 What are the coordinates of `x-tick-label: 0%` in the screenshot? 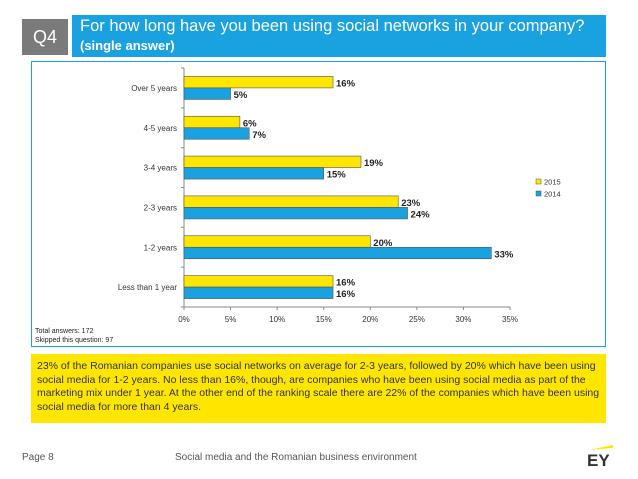 It's located at (184, 319).